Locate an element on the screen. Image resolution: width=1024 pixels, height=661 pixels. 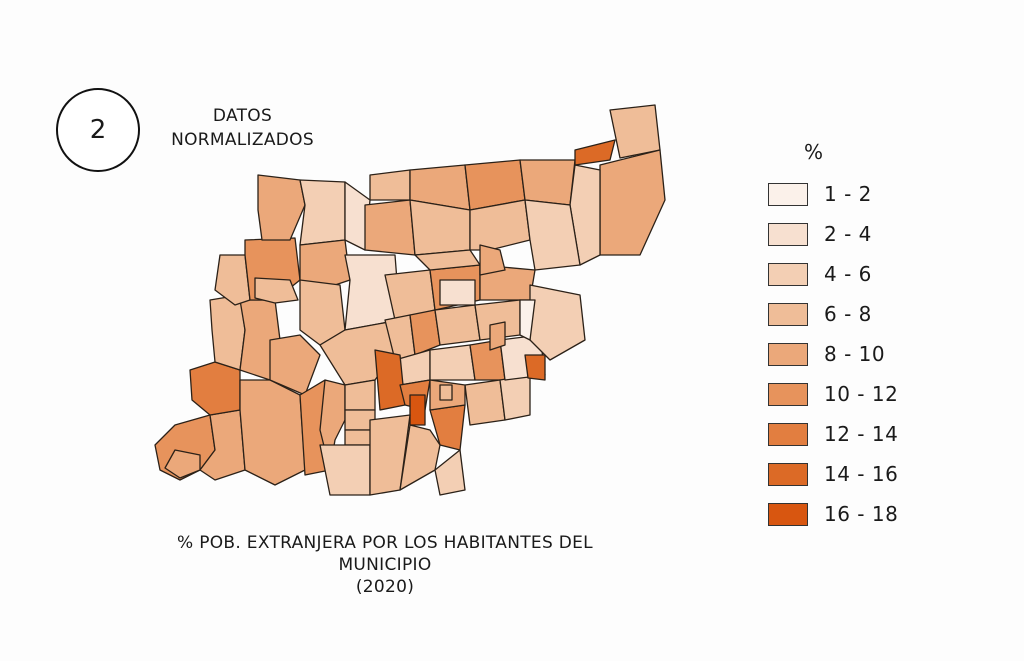
legend-label: 12 - 14 is located at coordinates (861, 434).